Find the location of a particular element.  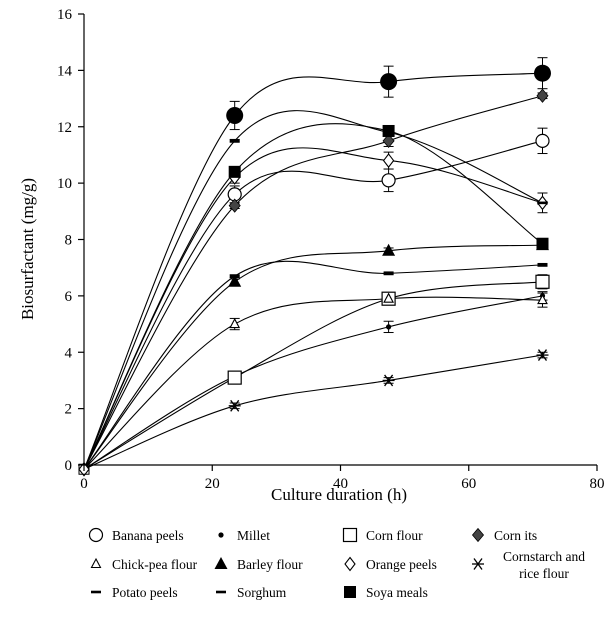

legend-item: Banana peels is located at coordinates (136, 535).